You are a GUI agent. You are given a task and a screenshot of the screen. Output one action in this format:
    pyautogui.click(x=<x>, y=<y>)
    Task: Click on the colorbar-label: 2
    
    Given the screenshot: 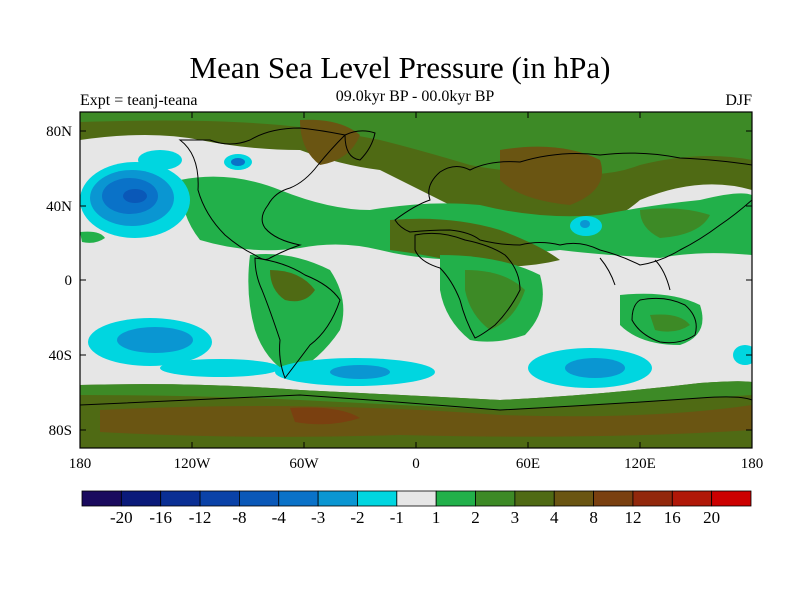 What is the action you would take?
    pyautogui.click(x=475, y=517)
    